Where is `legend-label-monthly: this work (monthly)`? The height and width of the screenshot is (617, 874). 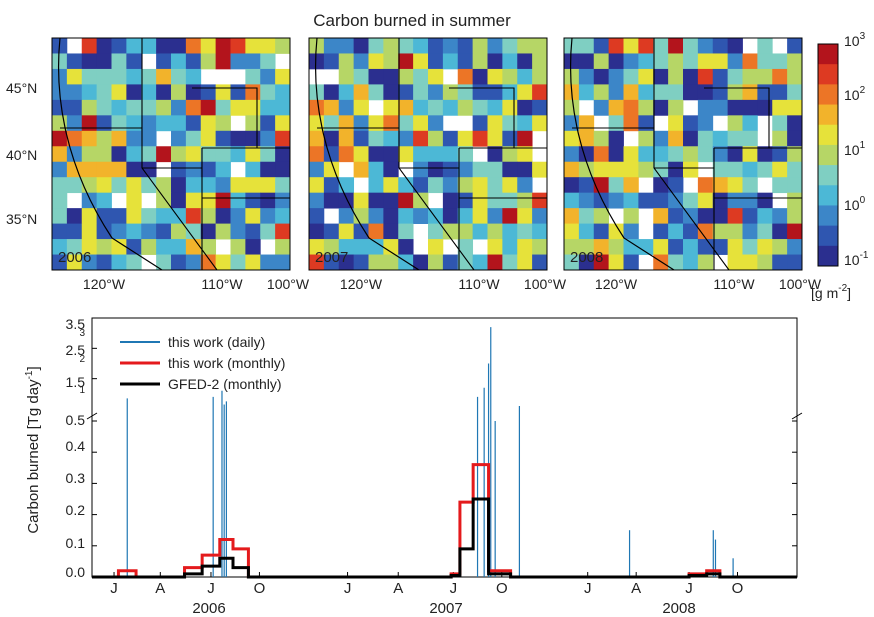
legend-label-monthly: this work (monthly) is located at coordinates (226, 363).